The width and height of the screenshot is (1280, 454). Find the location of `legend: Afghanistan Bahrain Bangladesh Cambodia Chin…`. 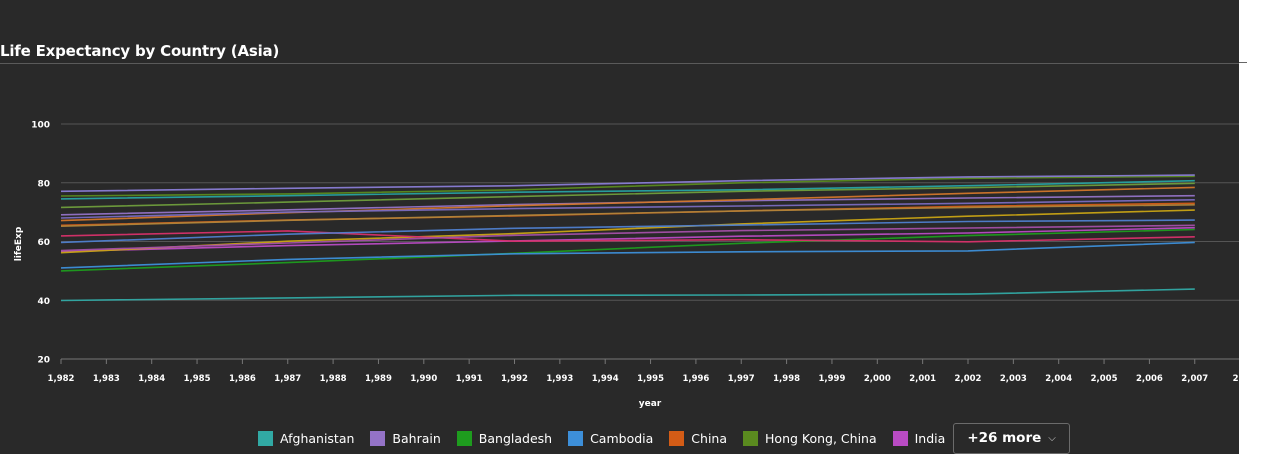

legend: Afghanistan Bahrain Bangladesh Cambodia Chin… is located at coordinates (664, 438).